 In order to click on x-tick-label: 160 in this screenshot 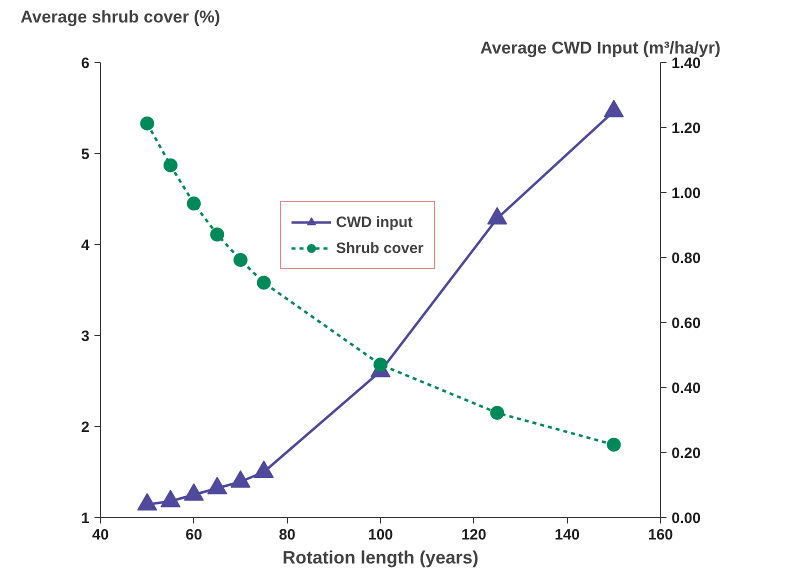, I will do `click(661, 535)`.